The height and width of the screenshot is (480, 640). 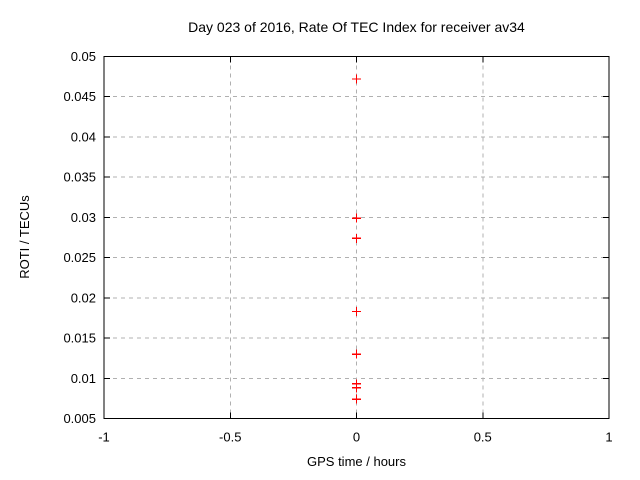 What do you see at coordinates (83, 136) in the screenshot?
I see `y-tick-label: 0.04` at bounding box center [83, 136].